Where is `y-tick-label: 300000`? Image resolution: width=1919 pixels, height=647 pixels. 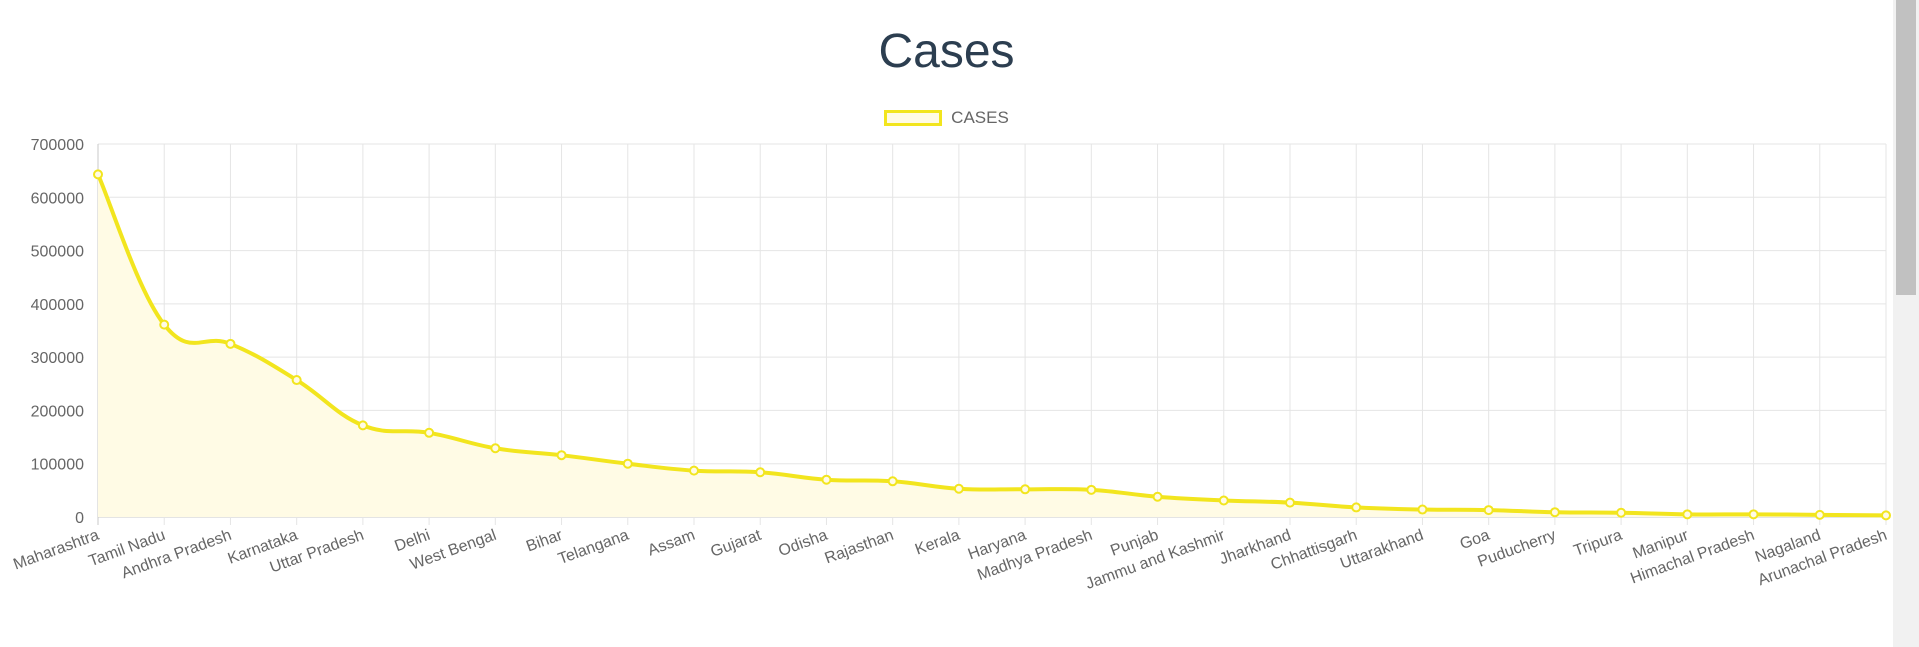 y-tick-label: 300000 is located at coordinates (57, 358).